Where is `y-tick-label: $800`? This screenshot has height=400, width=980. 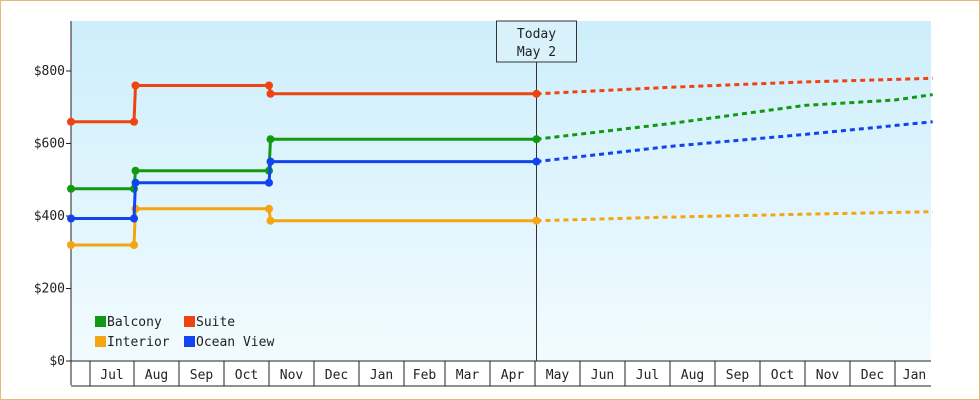 y-tick-label: $800 is located at coordinates (49, 71).